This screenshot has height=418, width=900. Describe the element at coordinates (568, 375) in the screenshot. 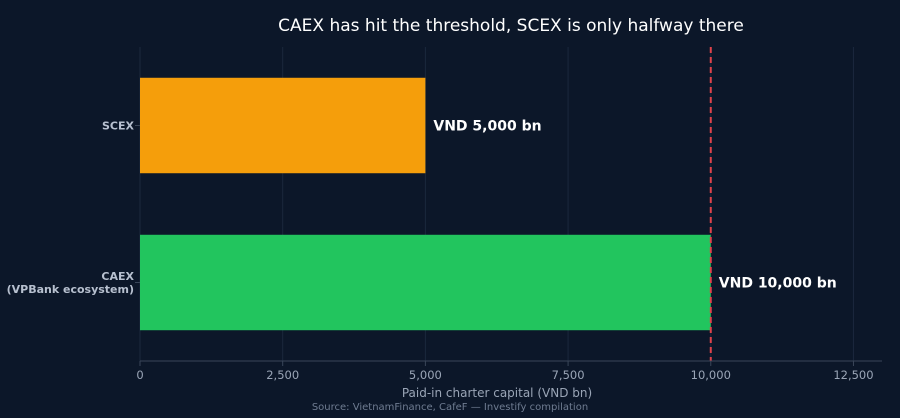

I see `x-tick-label-3: 7,500` at that location.